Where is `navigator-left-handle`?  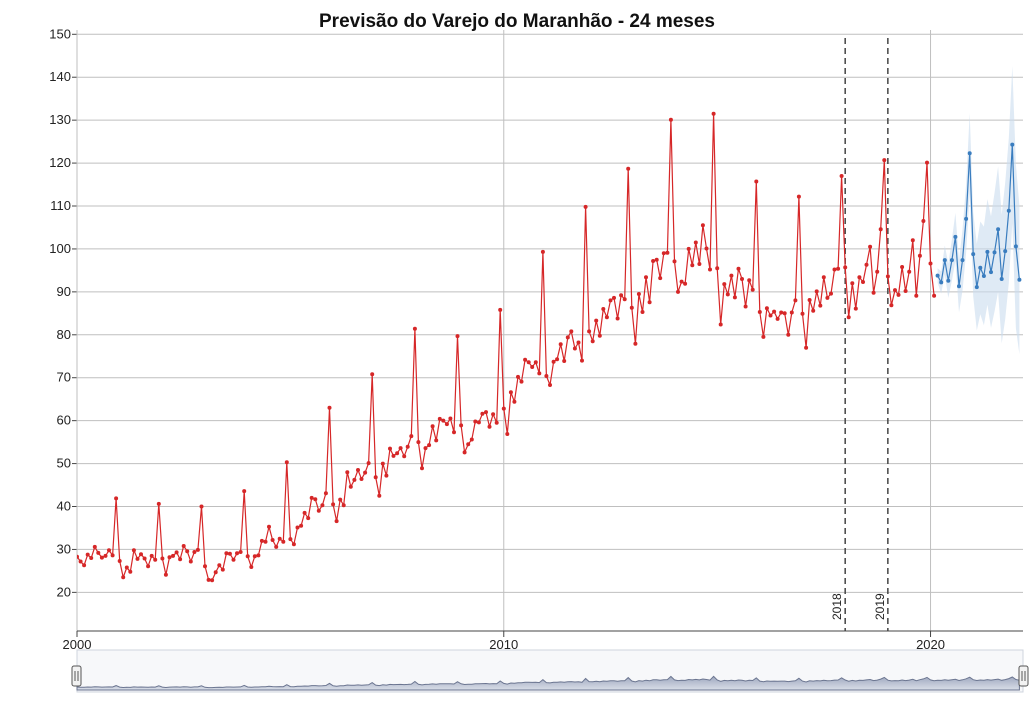
navigator-left-handle is located at coordinates (76, 676).